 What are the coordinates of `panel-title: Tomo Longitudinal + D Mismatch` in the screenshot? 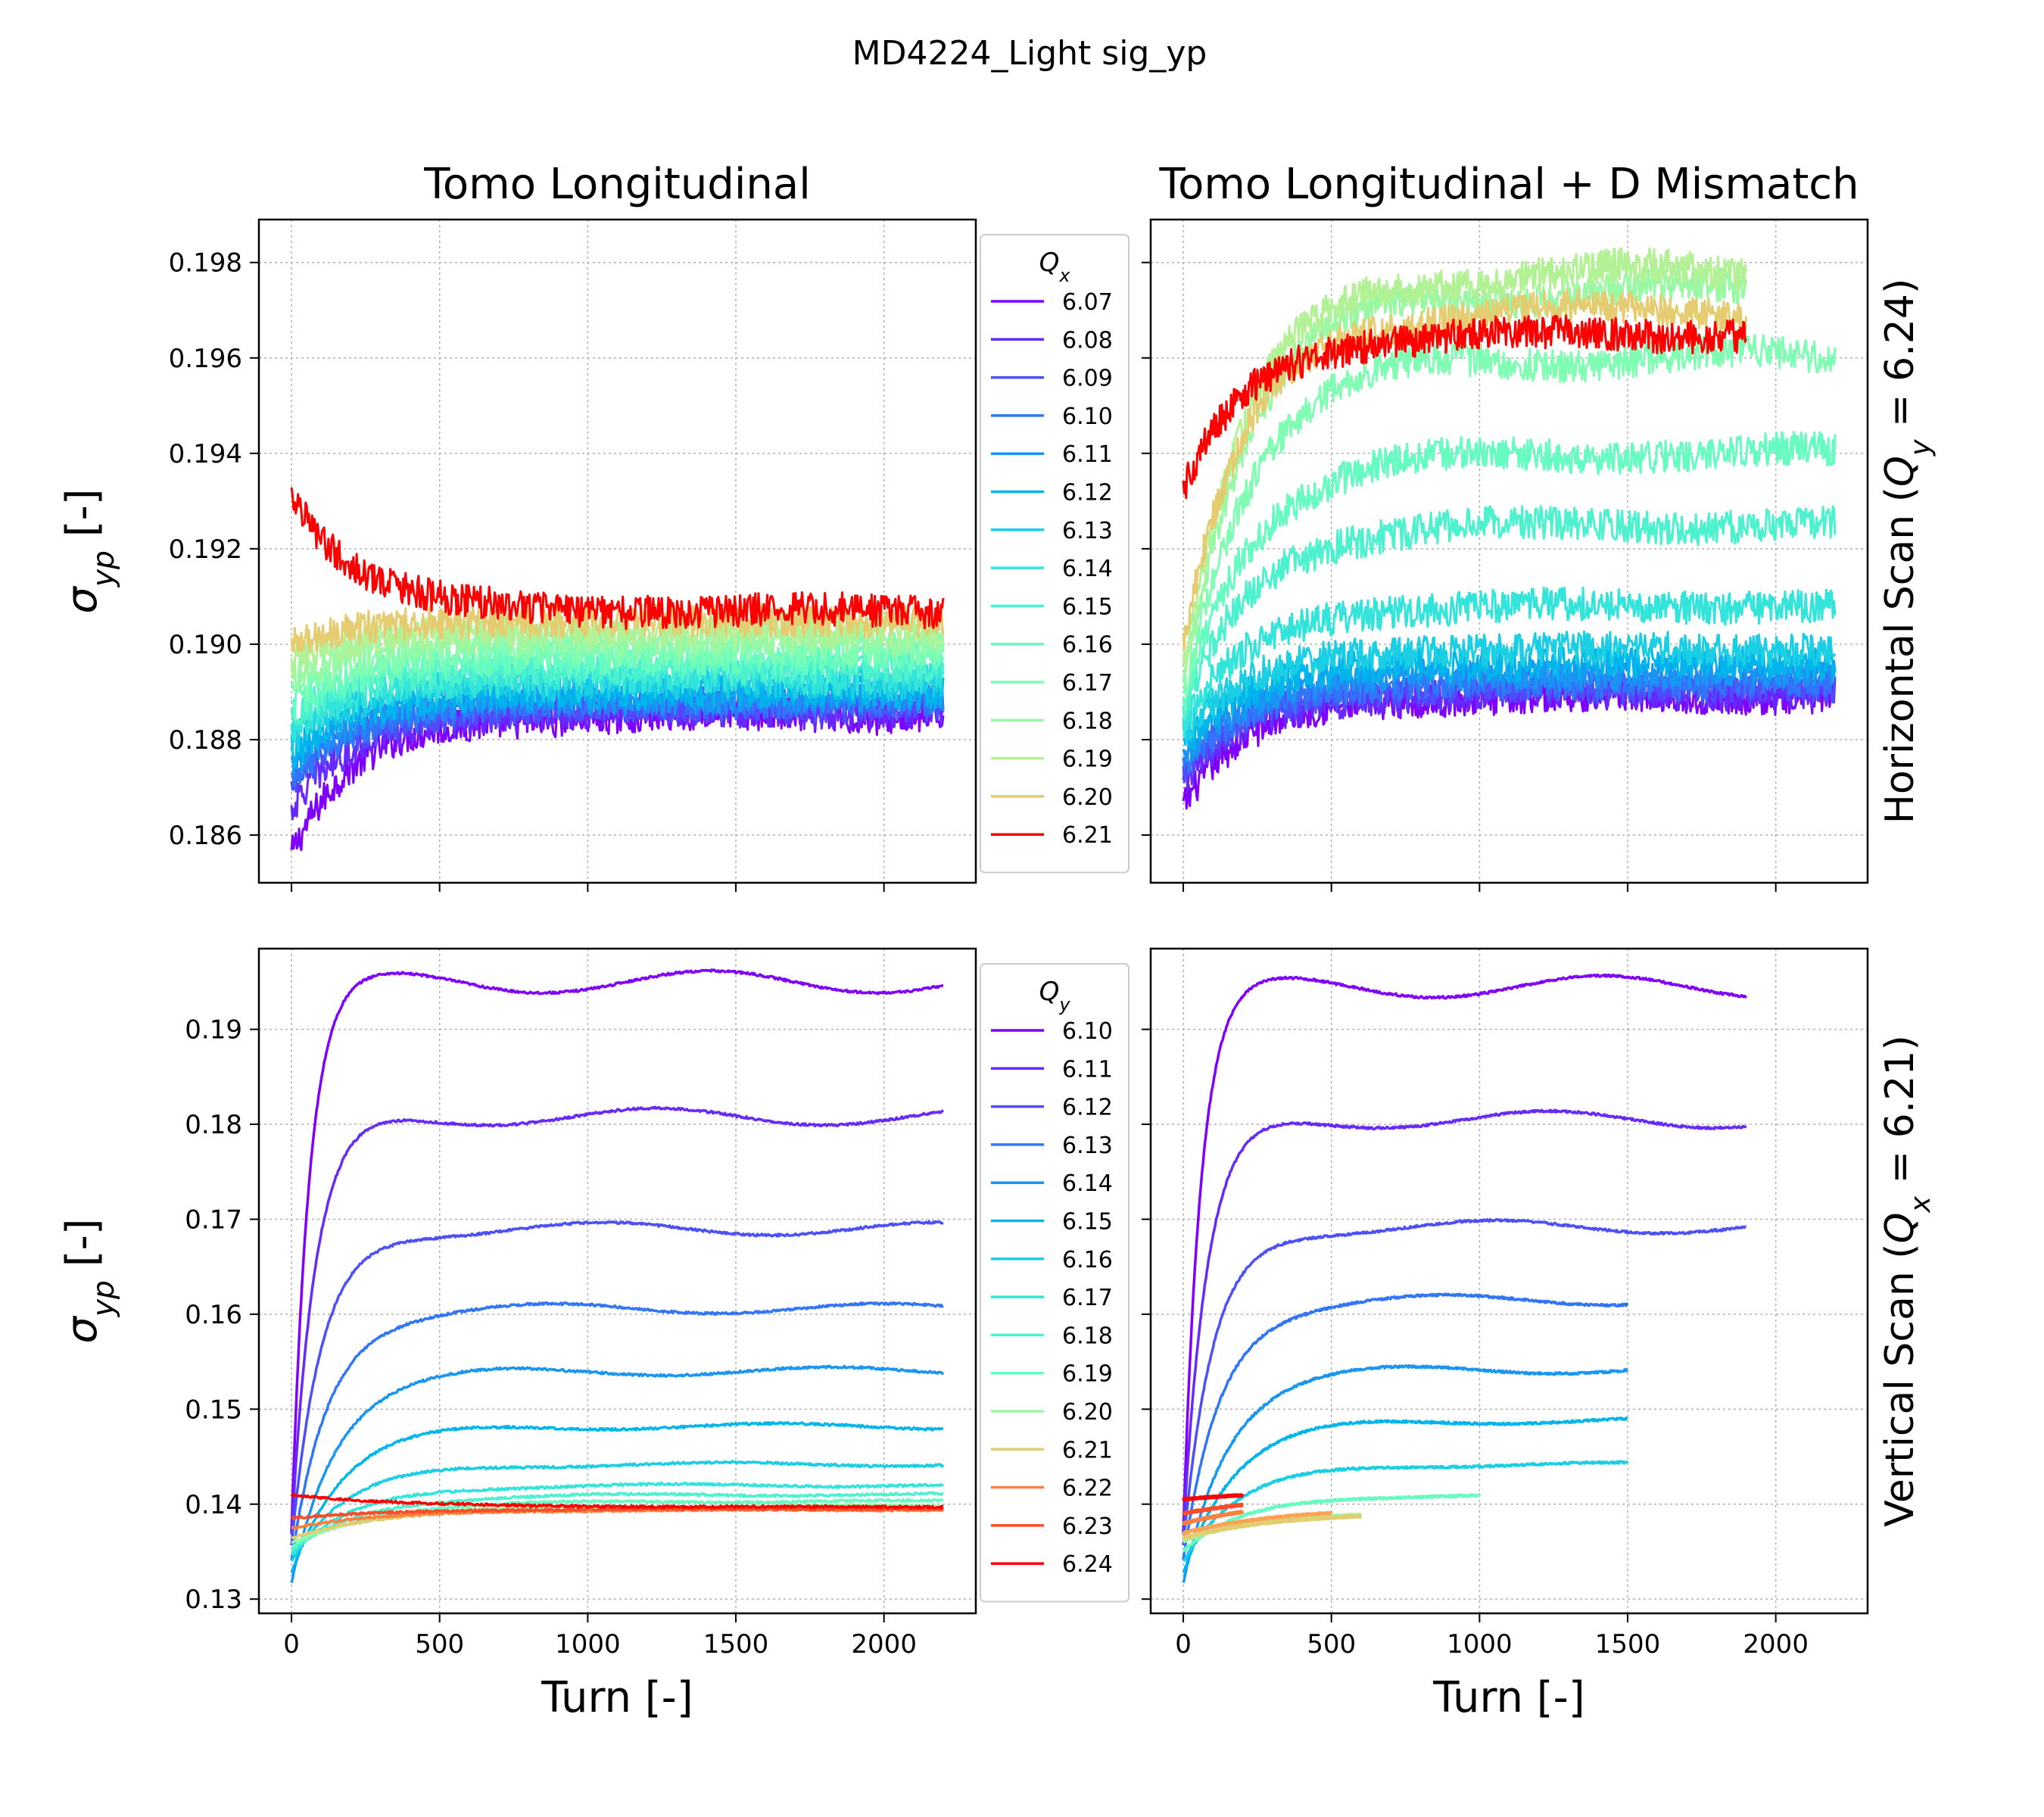 It's located at (1508, 184).